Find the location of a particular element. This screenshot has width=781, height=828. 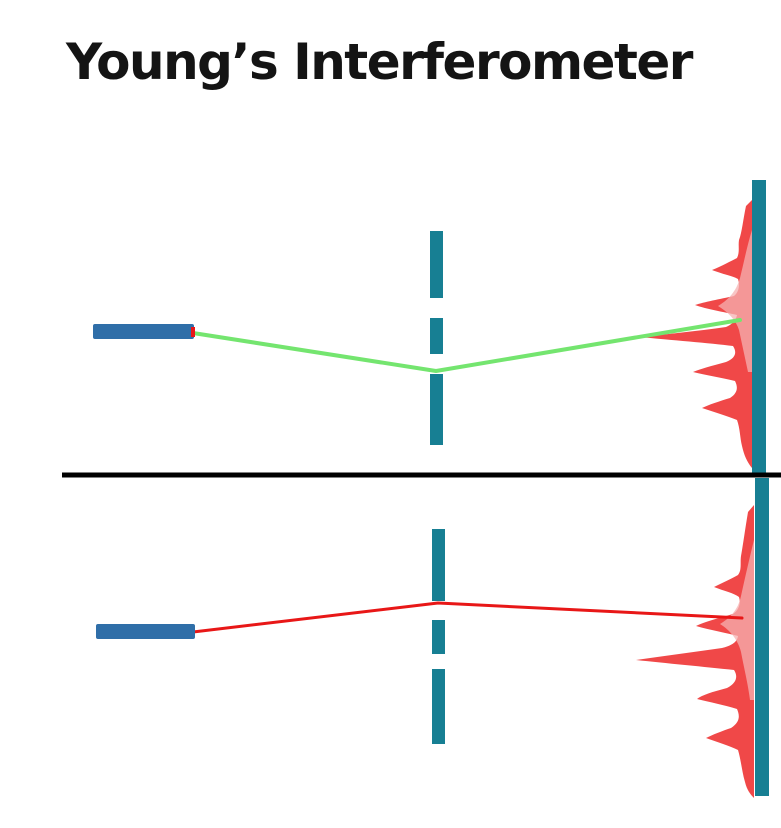

top-interference-pattern is located at coordinates (696, 334).